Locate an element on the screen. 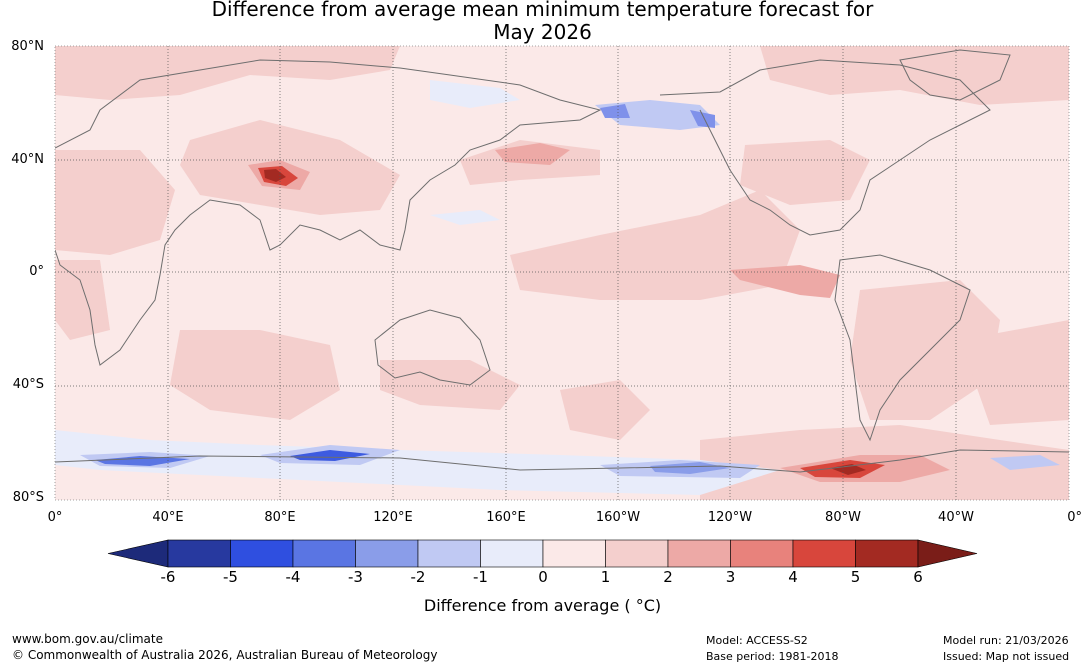 The height and width of the screenshot is (667, 1085). anomaly-asia-cold is located at coordinates (465, 217).